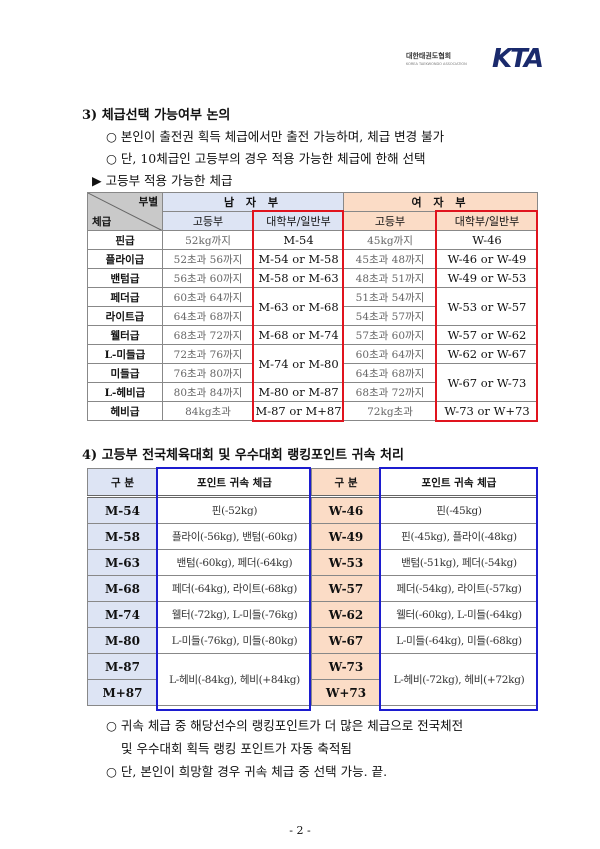  Describe the element at coordinates (208, 354) in the screenshot. I see `men-hs-range-cell: 72초과 76까지` at that location.